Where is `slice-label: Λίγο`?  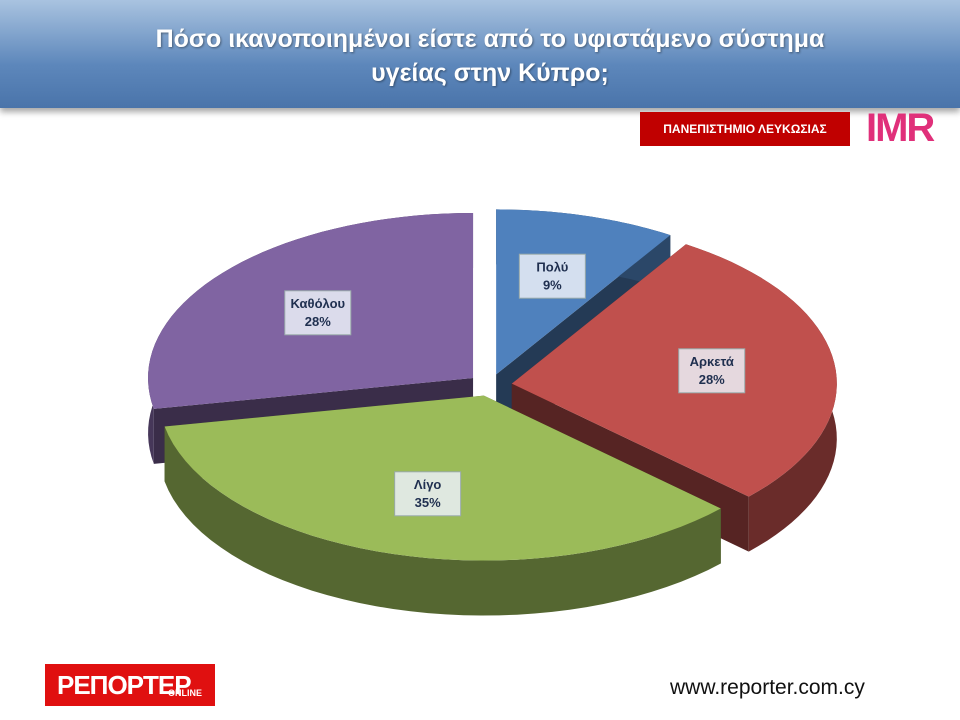 slice-label: Λίγο is located at coordinates (428, 484).